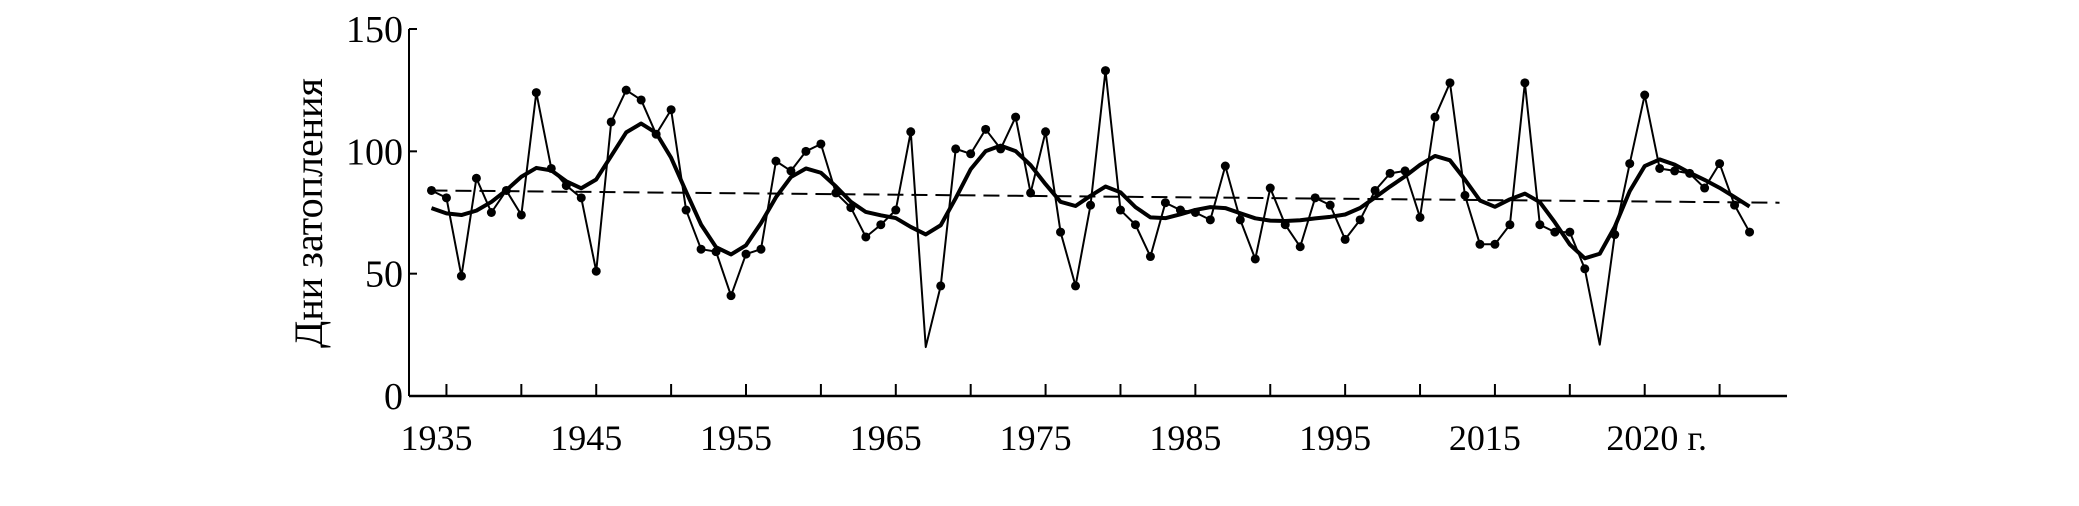 The height and width of the screenshot is (506, 2079). I want to click on x-tick-label: 2020 г., so click(1656, 438).